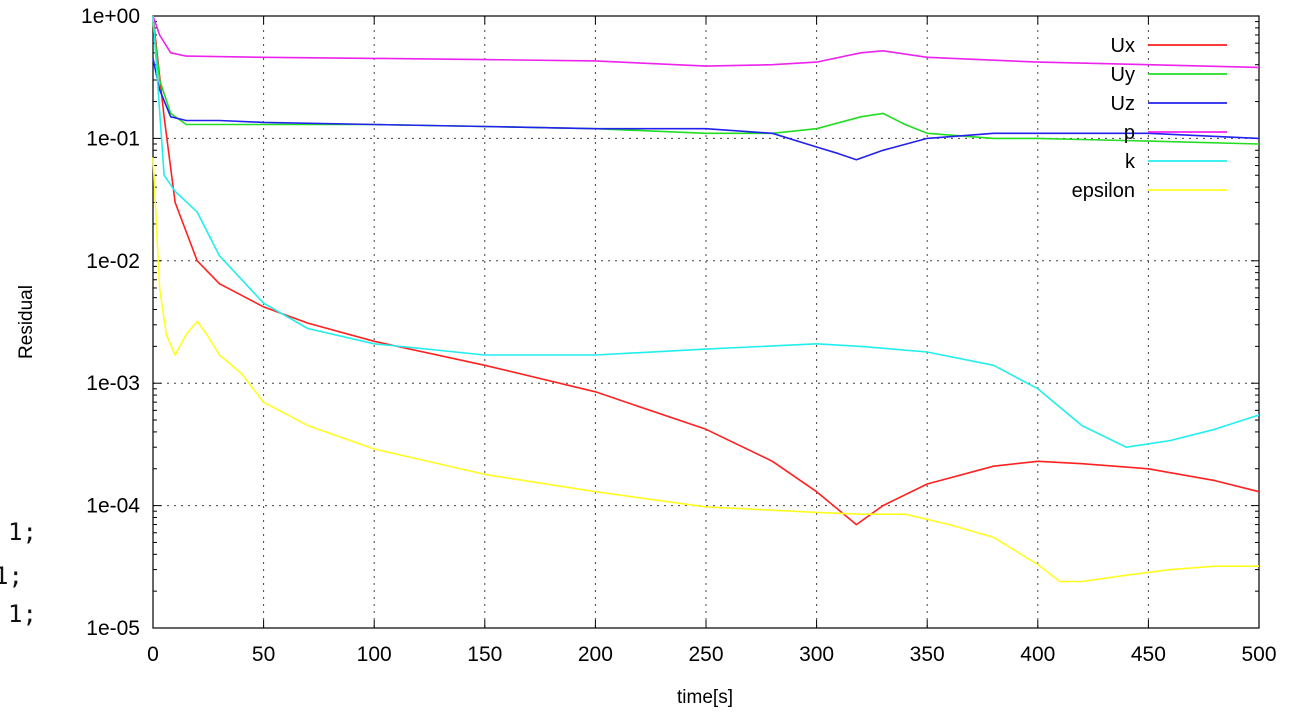 The image size is (1295, 714). Describe the element at coordinates (263, 654) in the screenshot. I see `x-tick-label: 50` at that location.